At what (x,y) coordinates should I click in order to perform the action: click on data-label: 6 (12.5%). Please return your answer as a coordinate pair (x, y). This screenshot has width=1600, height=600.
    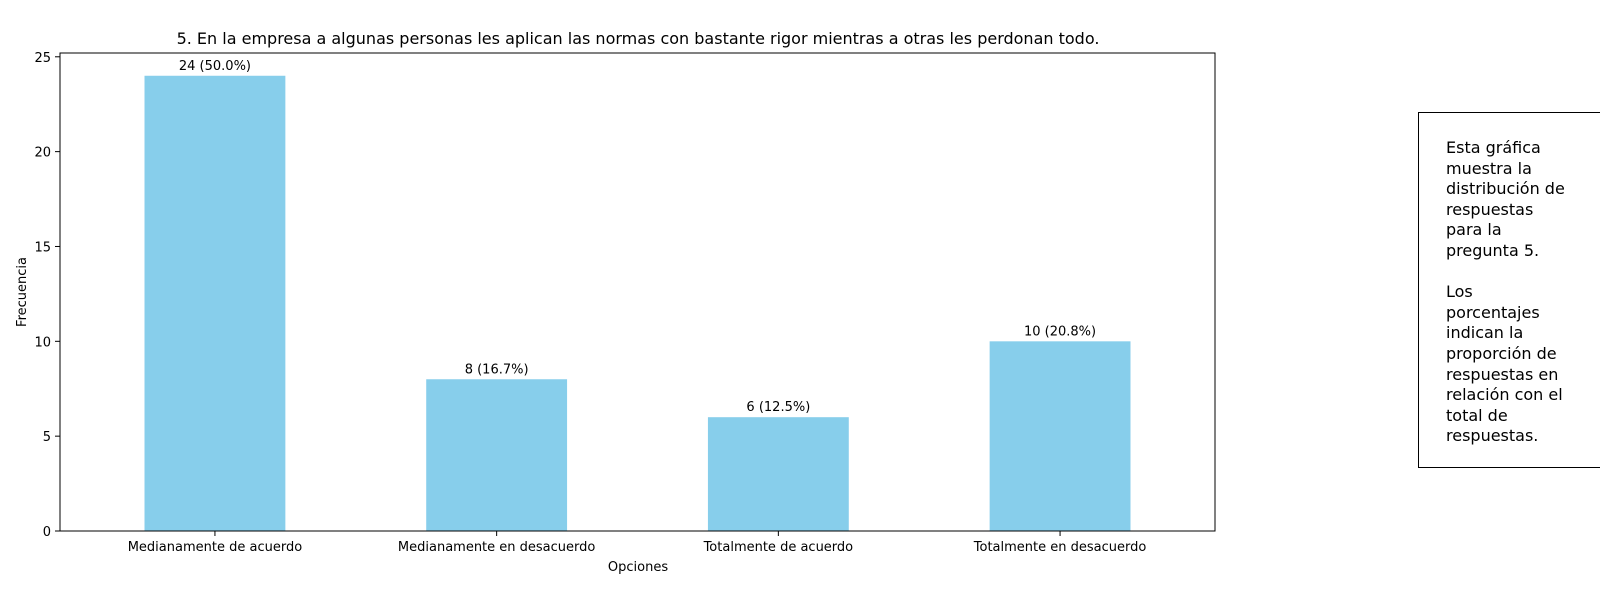
    Looking at the image, I should click on (778, 407).